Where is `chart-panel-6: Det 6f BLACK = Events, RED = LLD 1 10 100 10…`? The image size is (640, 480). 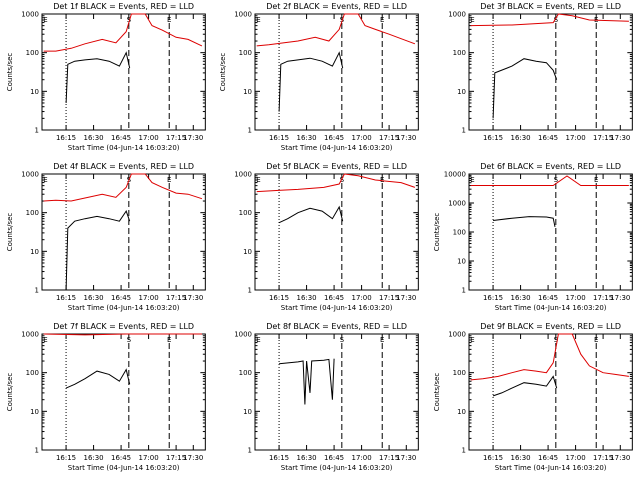
chart-panel-6: Det 6f BLACK = Events, RED = LLD 1 10 100 10… is located at coordinates (533, 237).